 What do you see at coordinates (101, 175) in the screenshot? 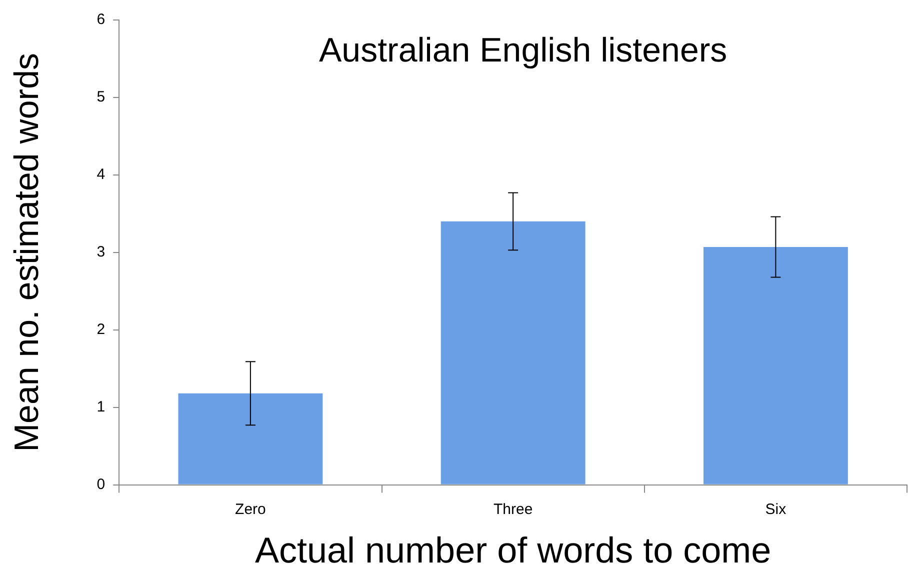
I see `y-tick-label: 4` at bounding box center [101, 175].